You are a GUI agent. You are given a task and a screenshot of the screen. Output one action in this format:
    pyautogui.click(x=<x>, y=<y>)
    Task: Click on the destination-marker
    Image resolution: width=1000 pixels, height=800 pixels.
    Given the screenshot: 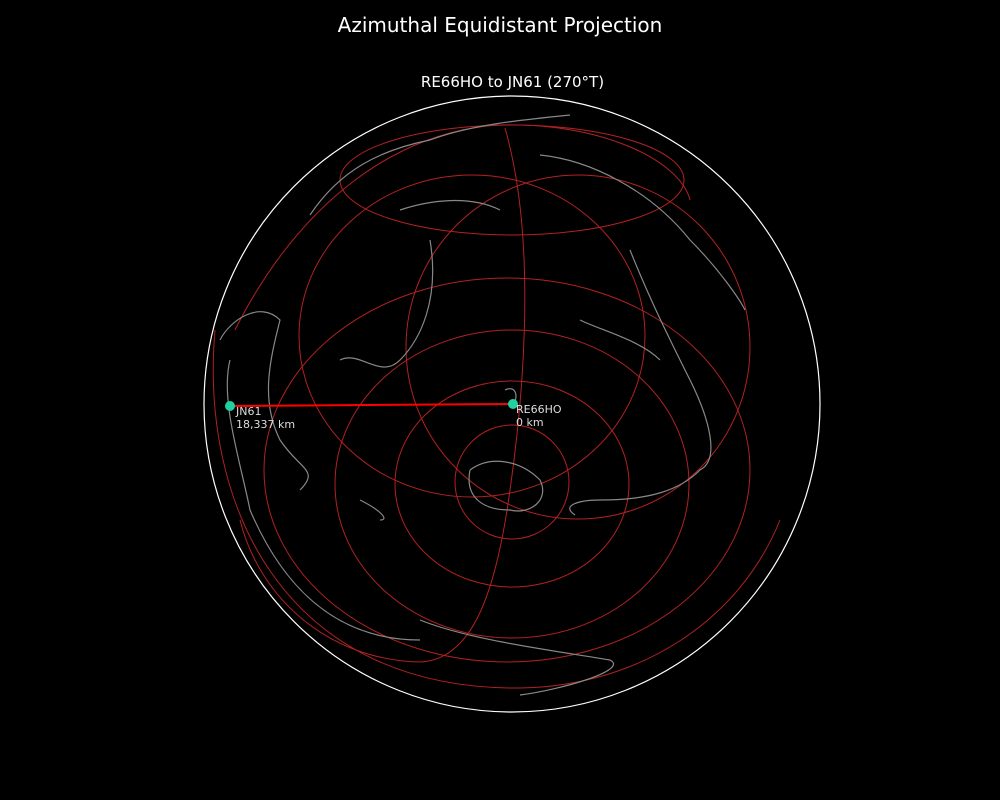 What is the action you would take?
    pyautogui.click(x=230, y=406)
    